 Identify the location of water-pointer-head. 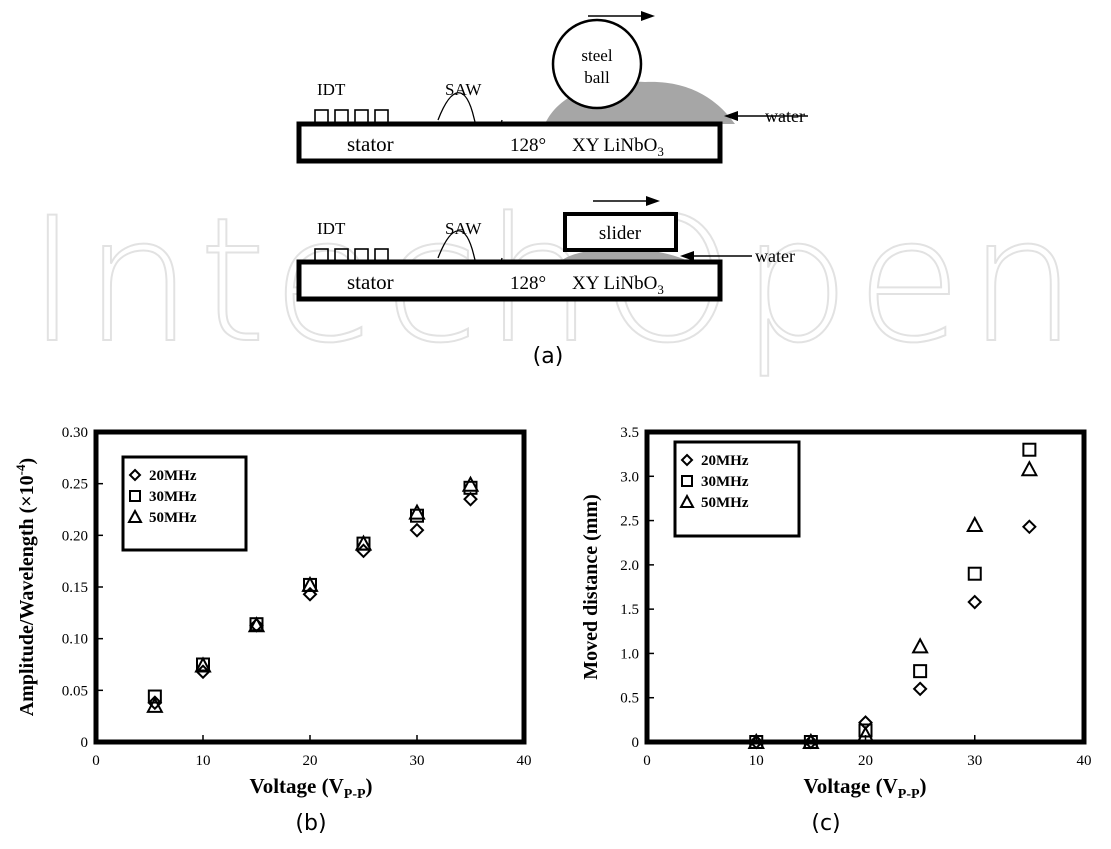
(687, 256).